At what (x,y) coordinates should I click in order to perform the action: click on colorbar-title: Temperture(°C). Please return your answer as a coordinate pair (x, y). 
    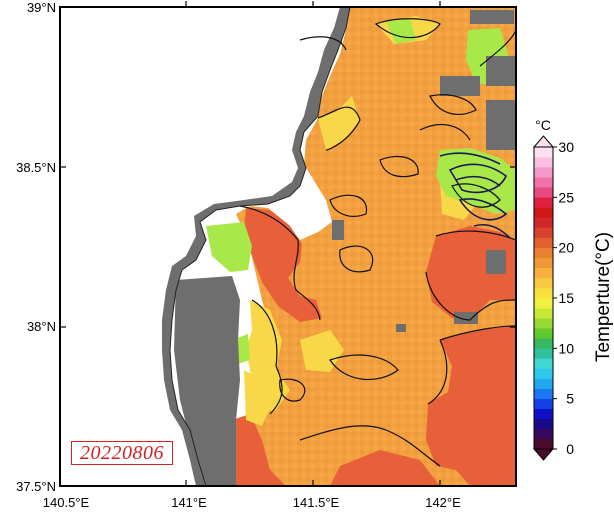
    Looking at the image, I should click on (603, 297).